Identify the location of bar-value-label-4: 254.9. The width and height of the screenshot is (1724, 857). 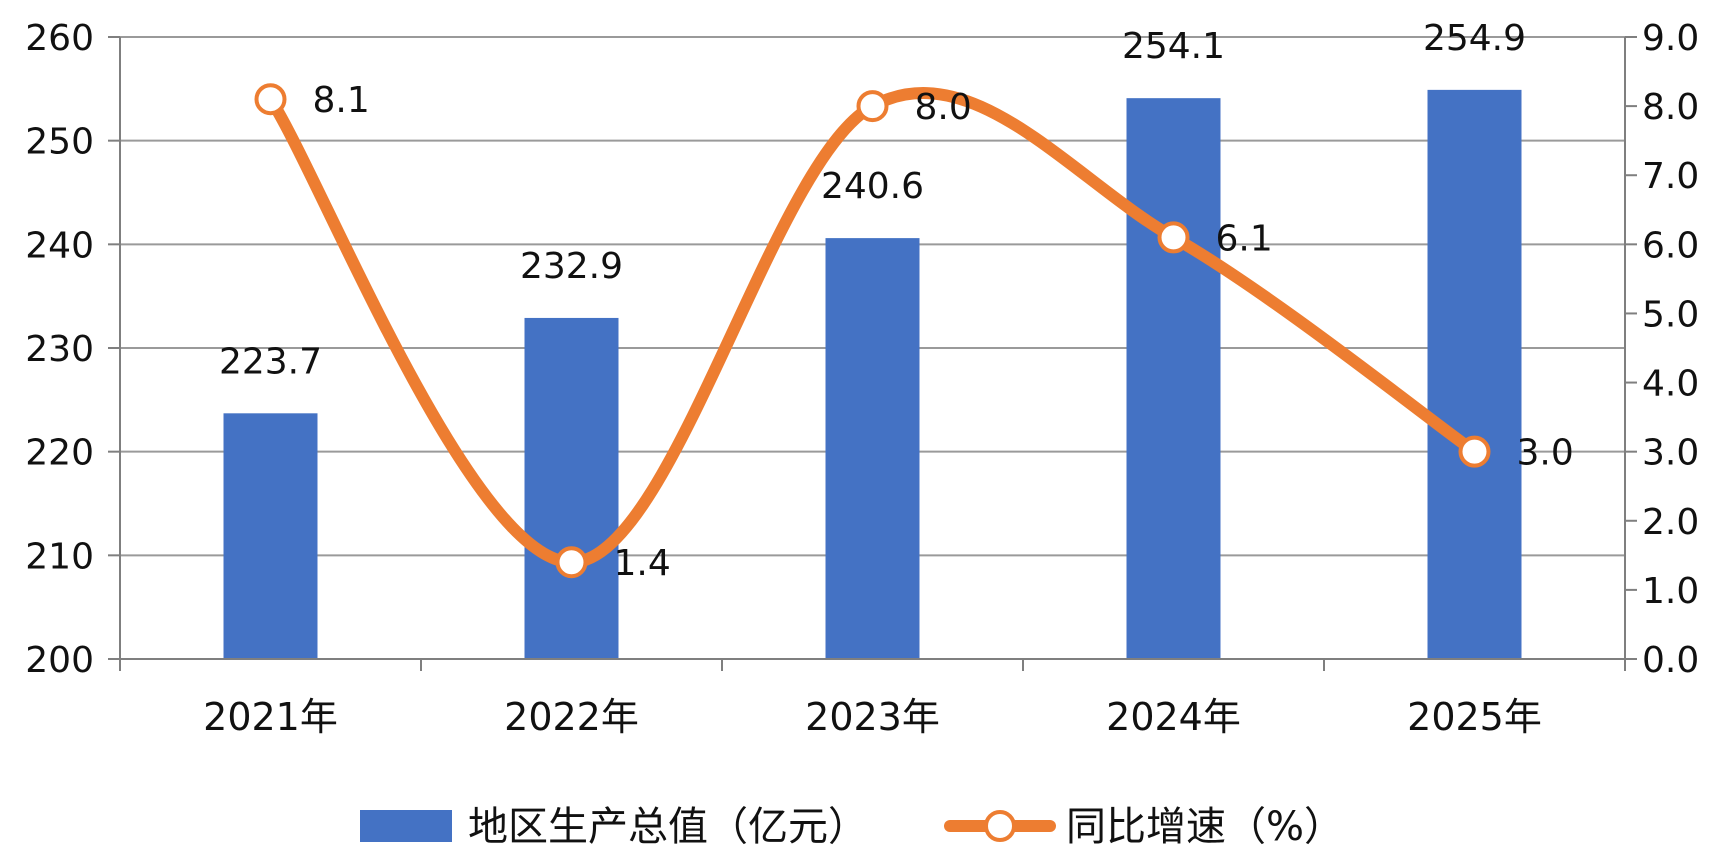
(1474, 38).